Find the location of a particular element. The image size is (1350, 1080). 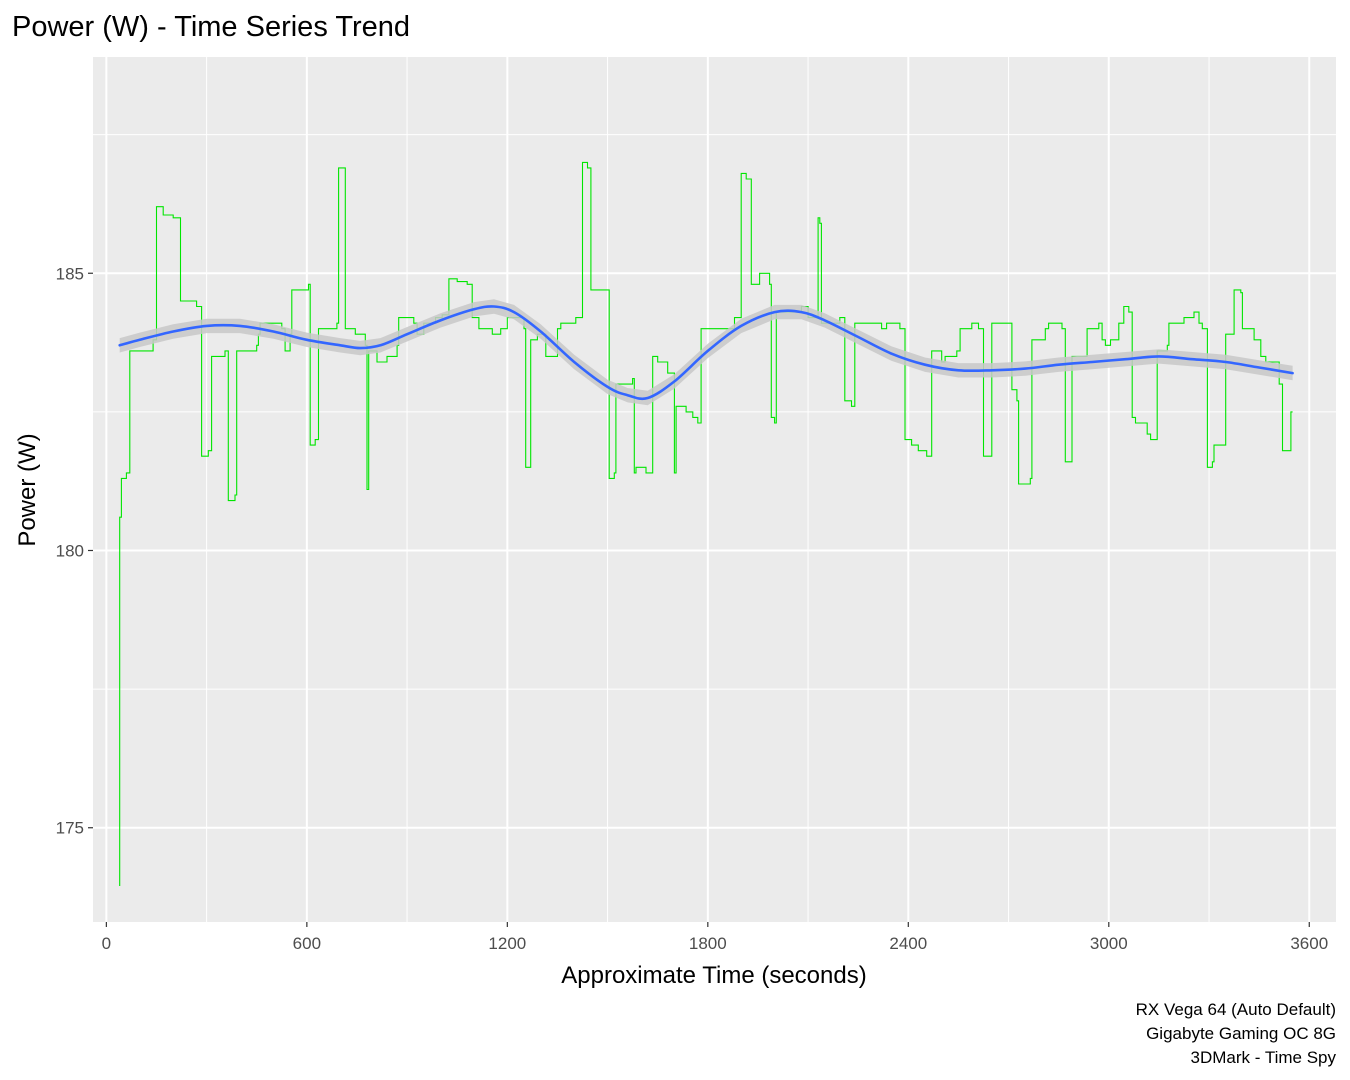

x-tick-label: 1200 is located at coordinates (507, 943).